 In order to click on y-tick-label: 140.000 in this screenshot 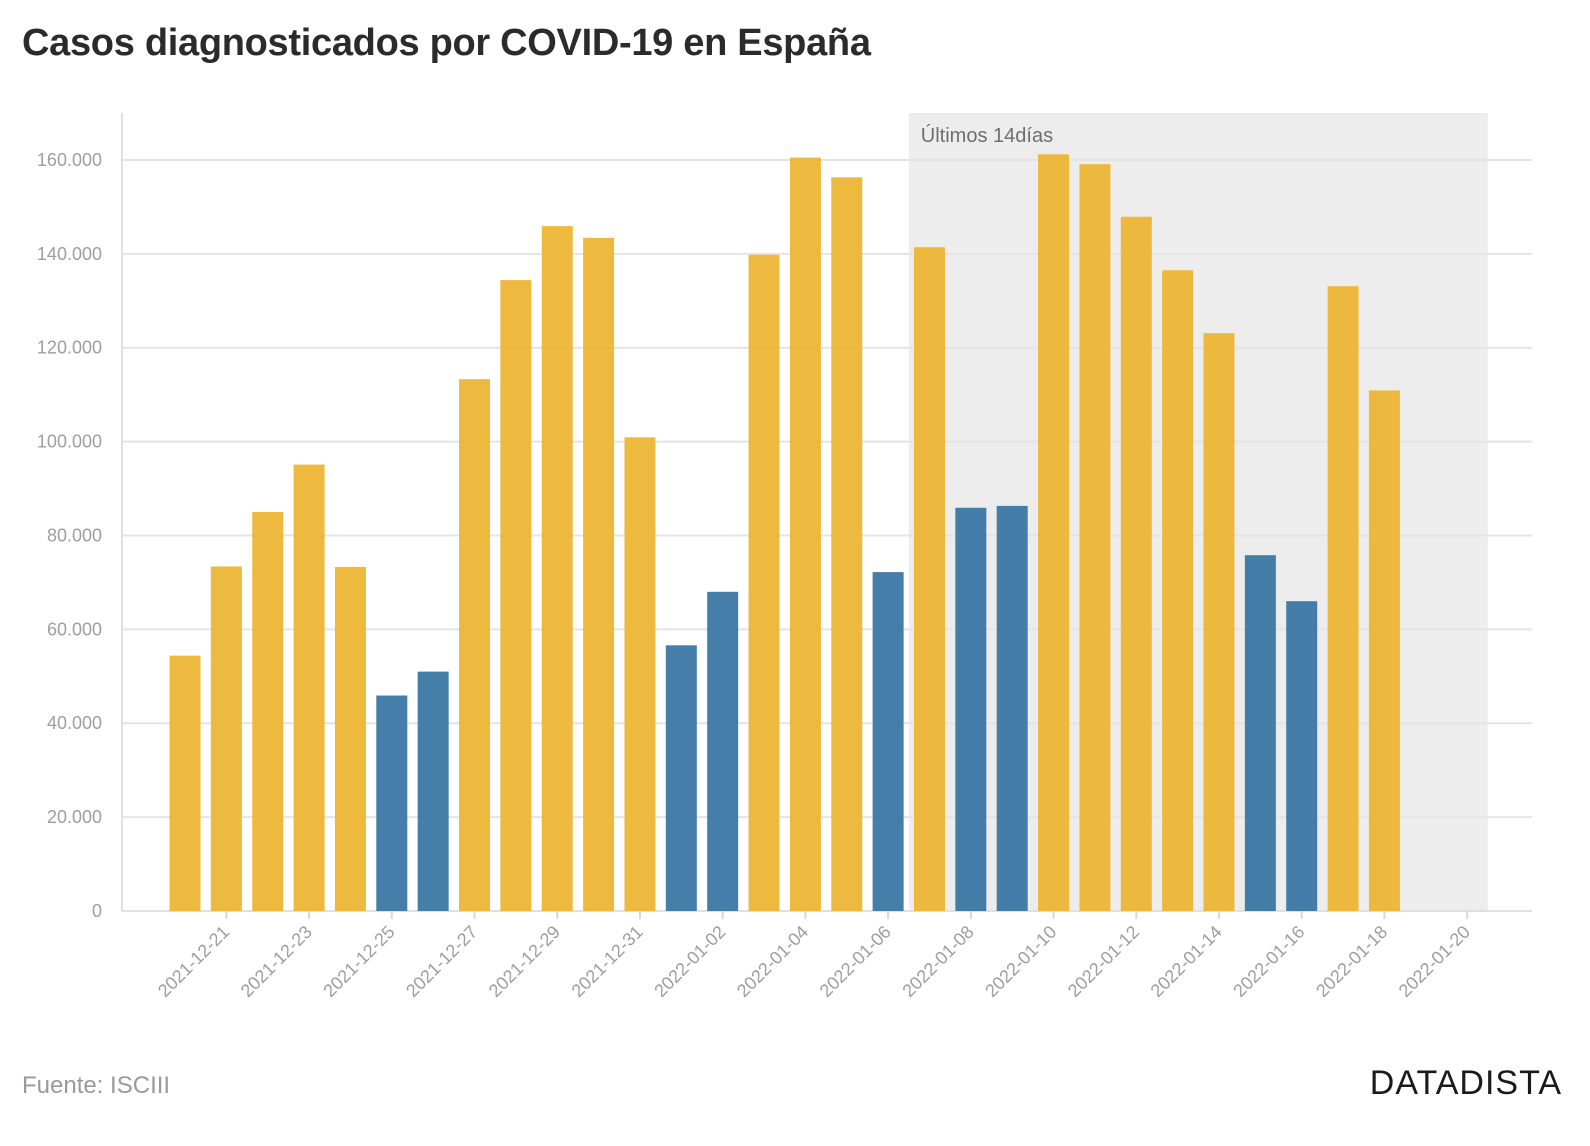, I will do `click(69, 254)`.